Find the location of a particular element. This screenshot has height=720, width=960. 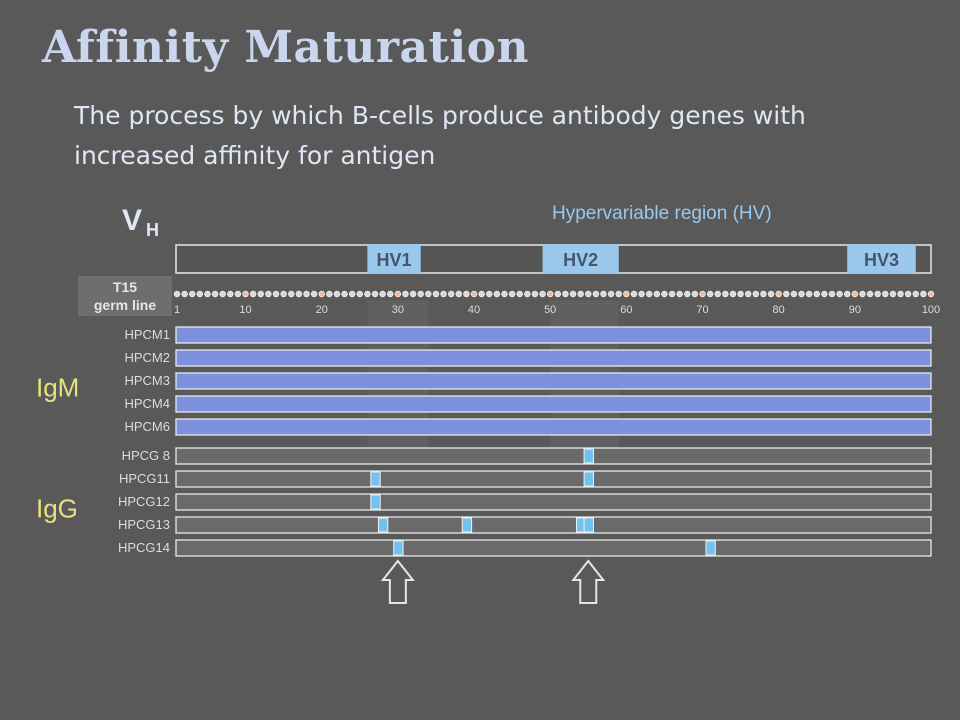

vh-label: V is located at coordinates (132, 220).